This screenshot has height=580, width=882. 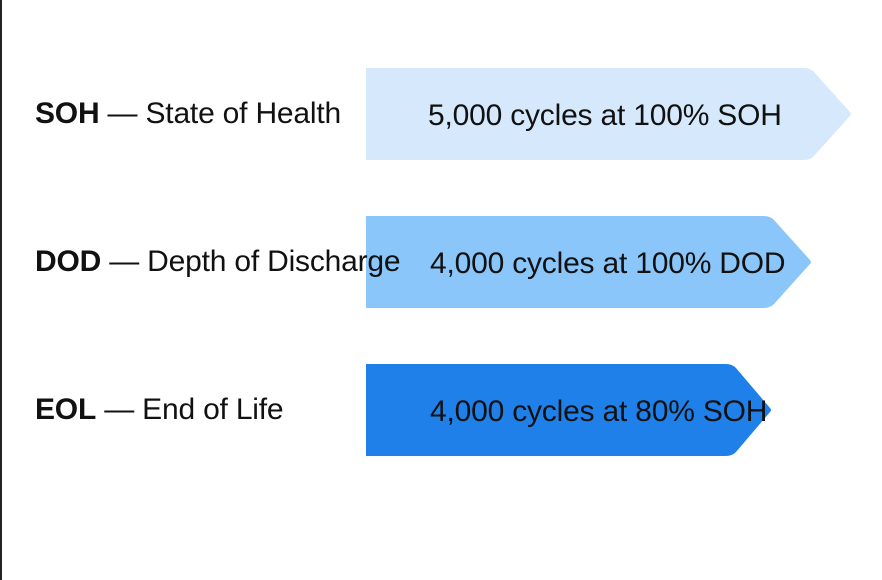 I want to click on value-dod: 4,000 cycles at 100% DOD, so click(x=608, y=263).